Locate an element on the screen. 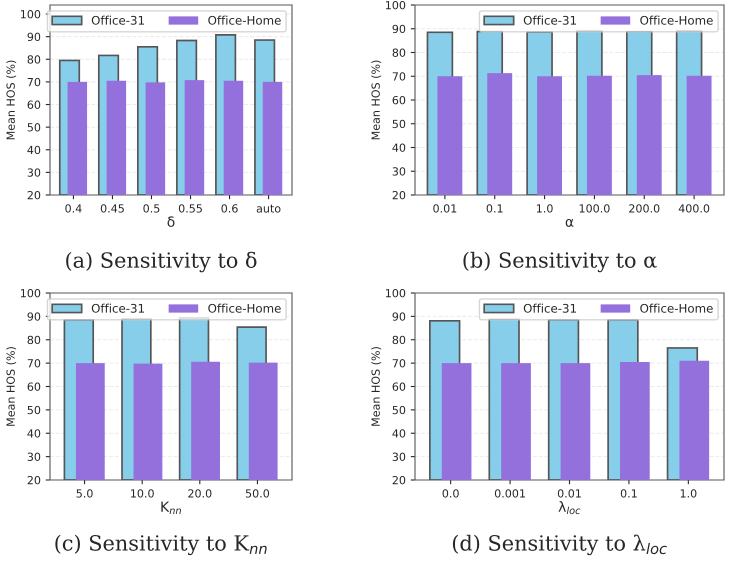 The width and height of the screenshot is (734, 567). text: (d) Sensitivity to λ$_{loc}$ is located at coordinates (559, 545).